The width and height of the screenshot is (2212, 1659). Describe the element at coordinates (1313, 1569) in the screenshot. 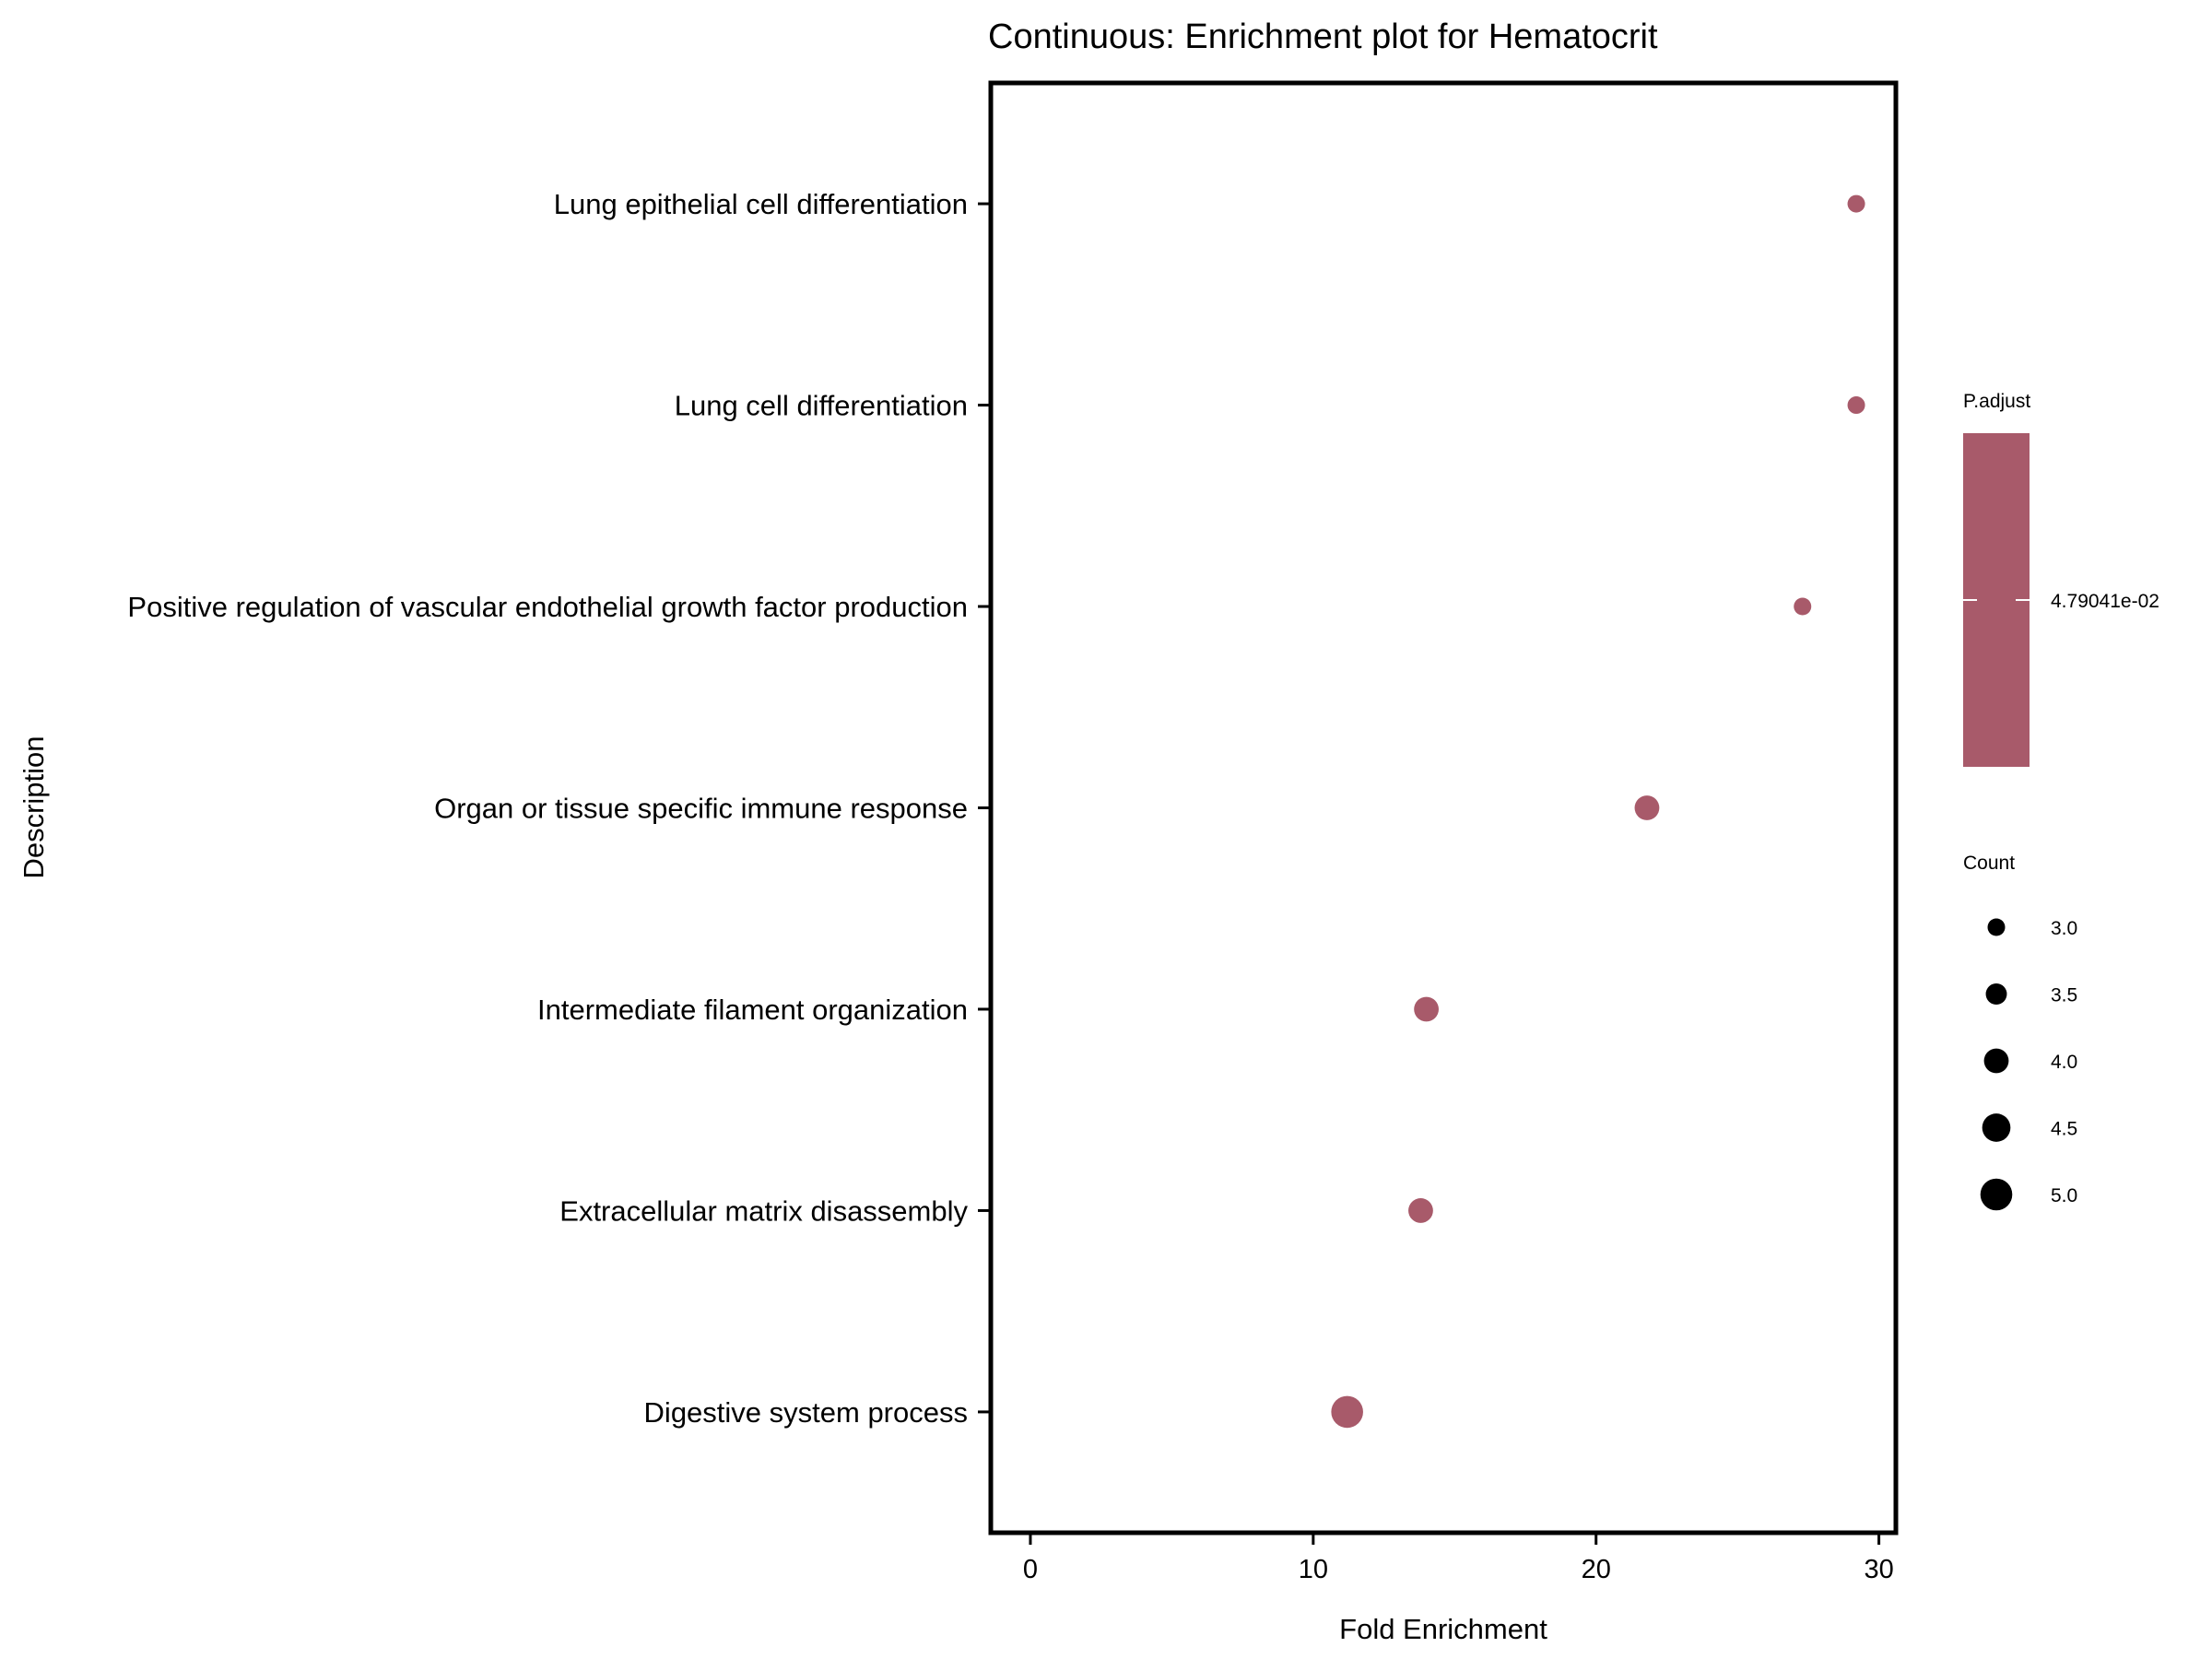

I see `x-tick-label: 10` at that location.